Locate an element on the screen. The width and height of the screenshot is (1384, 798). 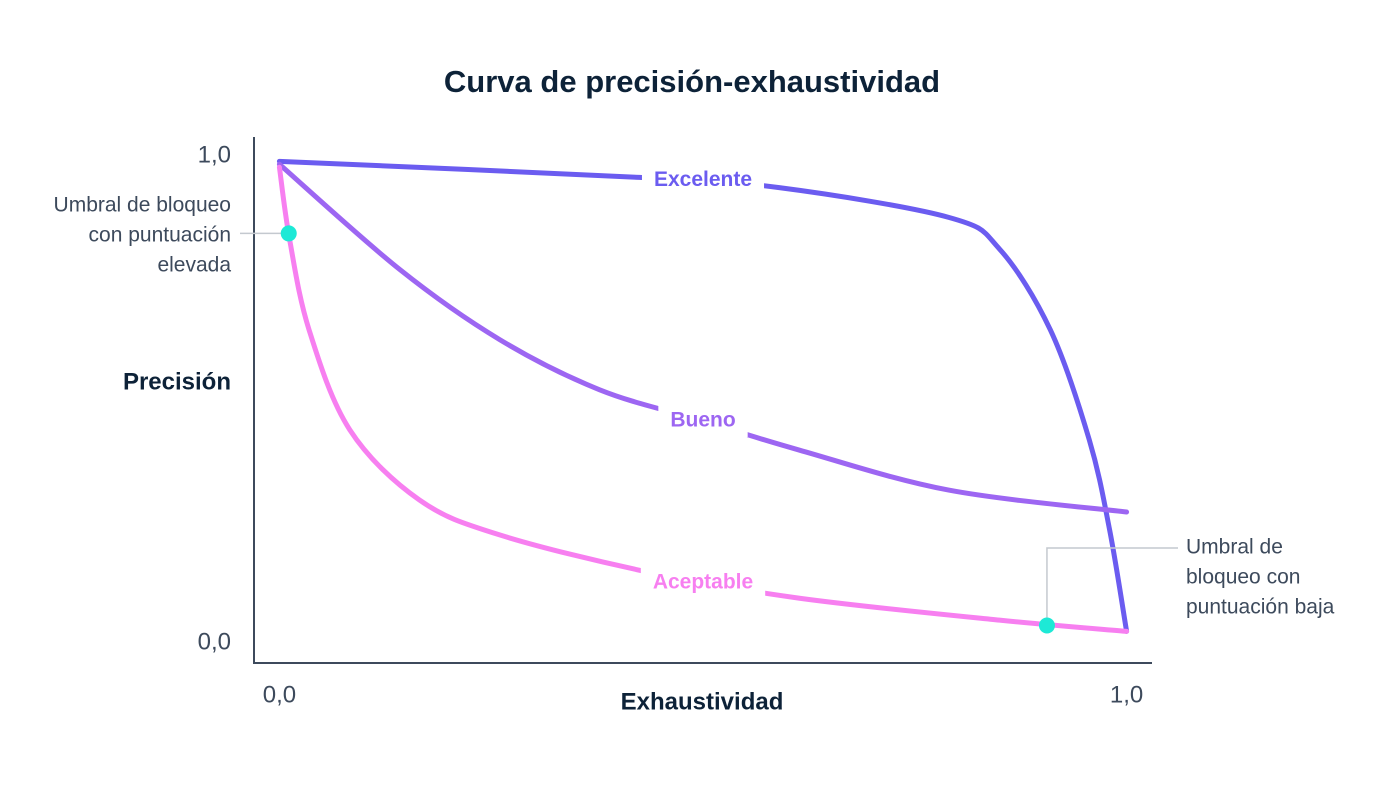
annotation-connector is located at coordinates (1112, 582).